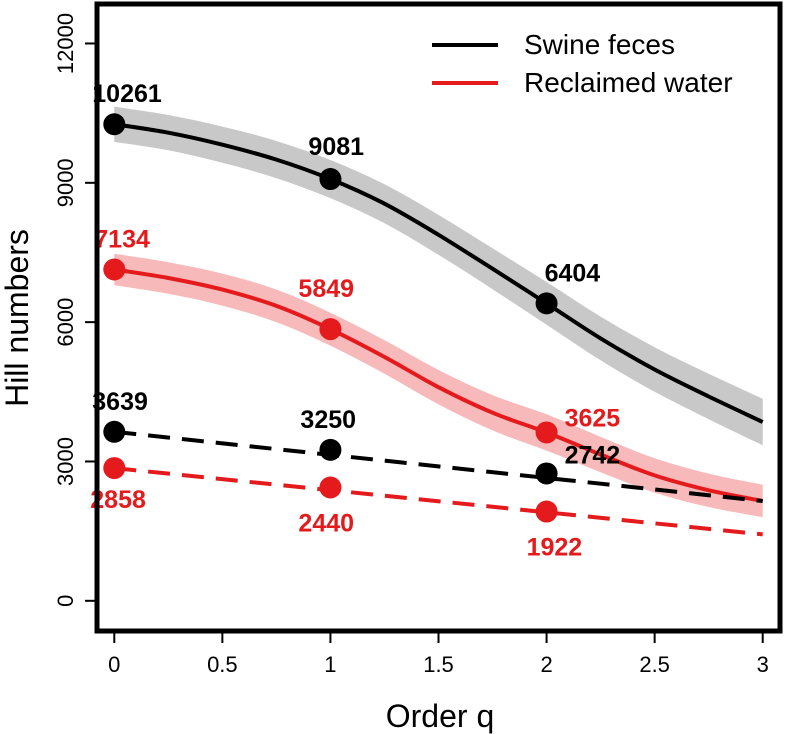  I want to click on reclaimed-water-dashed-point-label: 2858, so click(118, 500).